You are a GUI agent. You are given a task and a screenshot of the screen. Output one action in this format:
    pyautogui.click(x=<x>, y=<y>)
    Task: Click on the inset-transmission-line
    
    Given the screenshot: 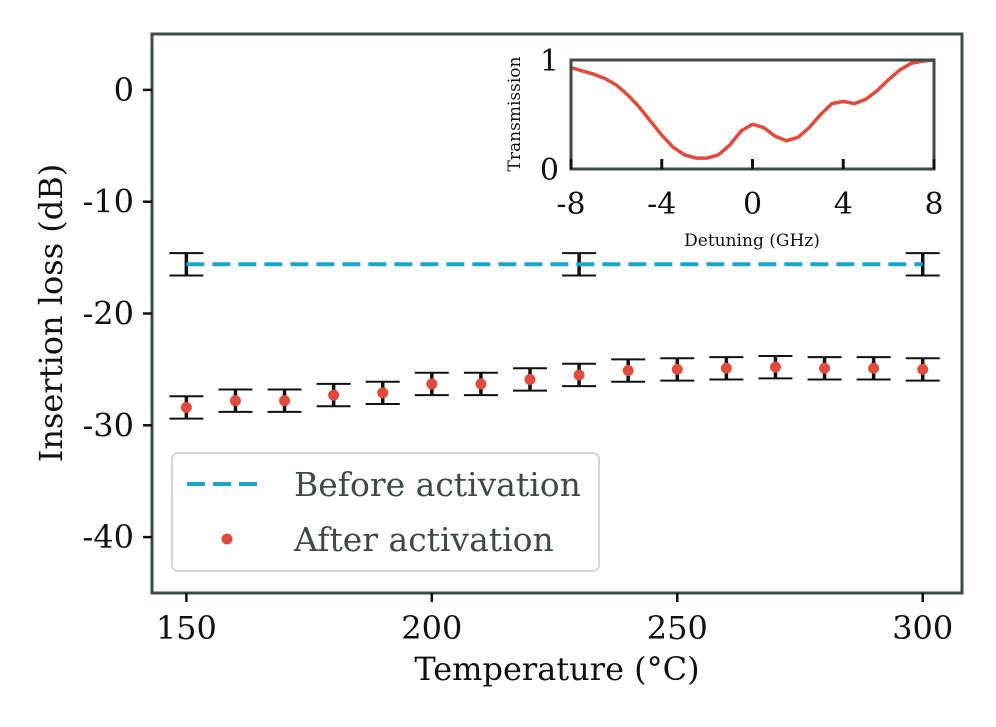 What is the action you would take?
    pyautogui.click(x=752, y=109)
    